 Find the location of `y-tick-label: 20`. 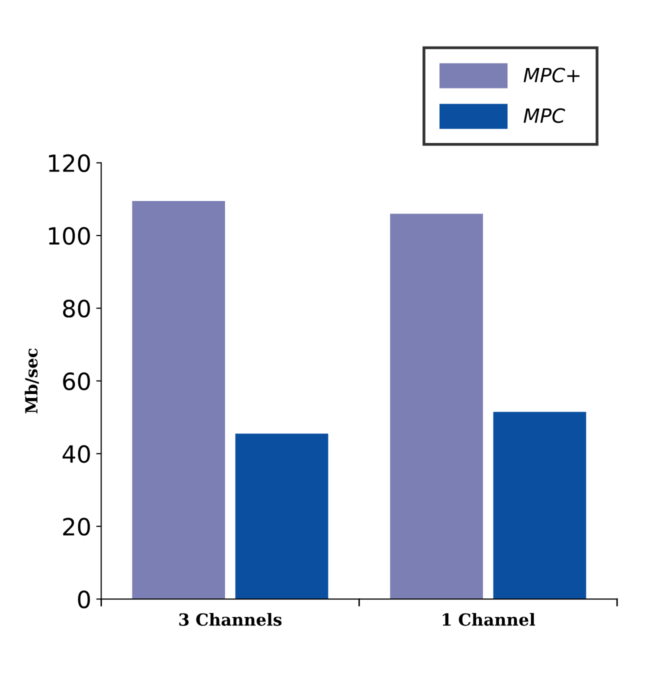

y-tick-label: 20 is located at coordinates (76, 527).